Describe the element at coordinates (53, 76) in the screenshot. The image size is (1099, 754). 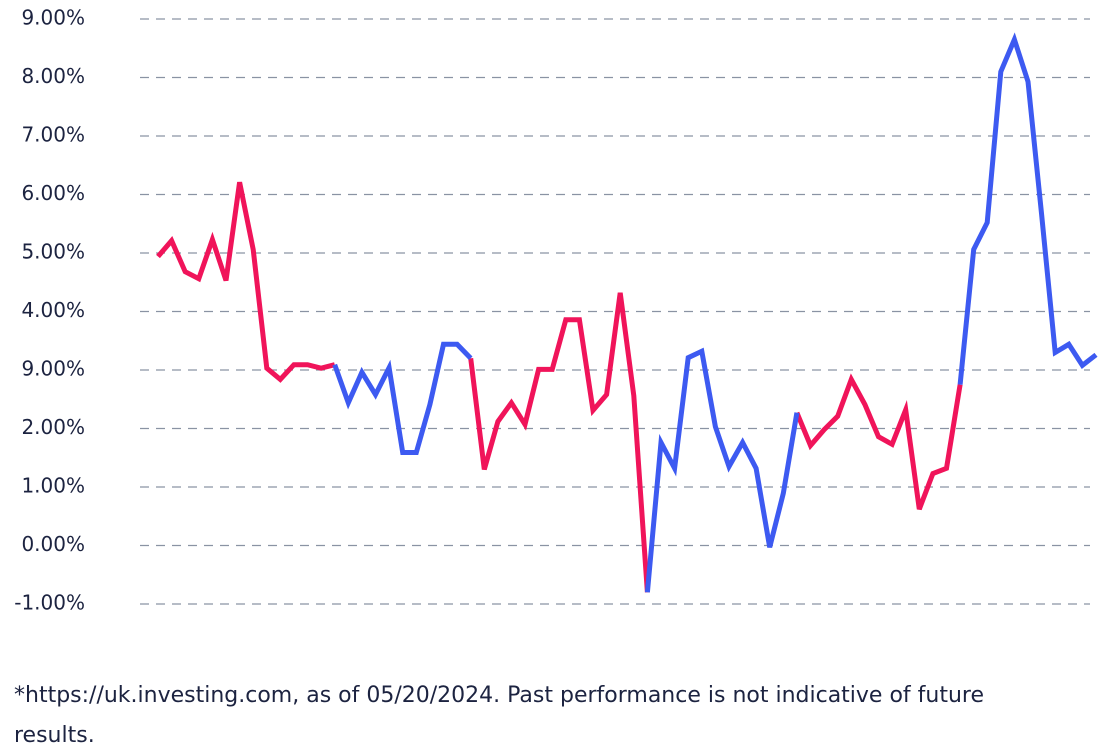
I see `y-tick-label: 8.00%` at that location.